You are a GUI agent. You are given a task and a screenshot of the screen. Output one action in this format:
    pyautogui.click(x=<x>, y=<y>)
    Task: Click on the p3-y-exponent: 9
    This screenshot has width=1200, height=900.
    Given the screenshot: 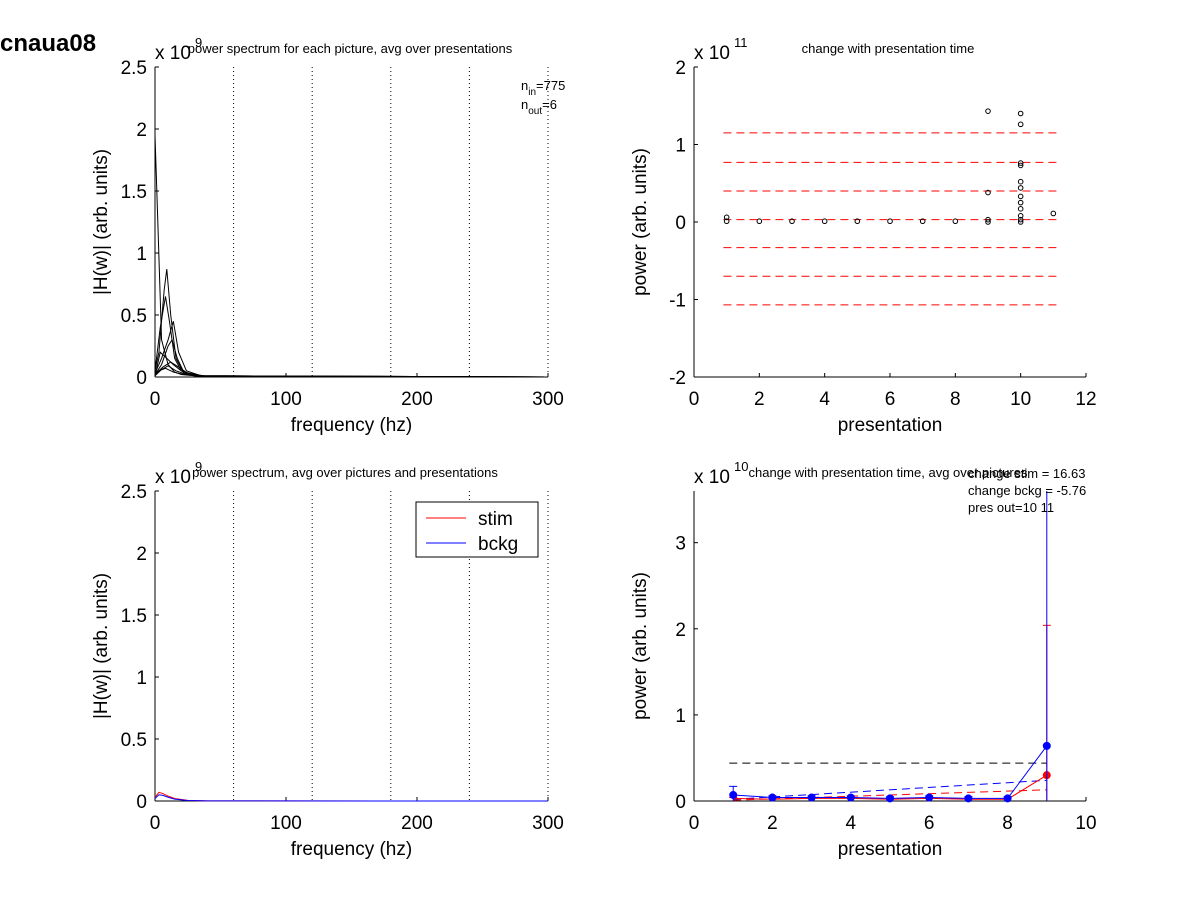 What is the action you would take?
    pyautogui.click(x=198, y=466)
    